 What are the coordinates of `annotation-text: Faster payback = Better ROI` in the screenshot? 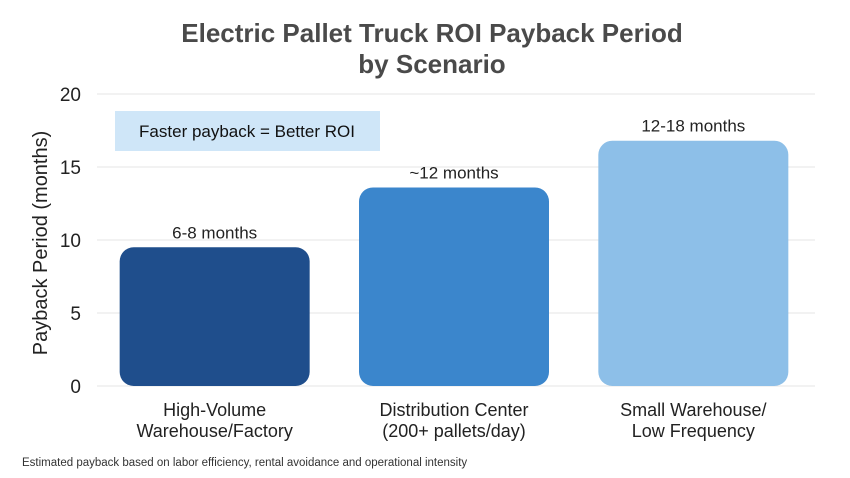 It's located at (247, 131).